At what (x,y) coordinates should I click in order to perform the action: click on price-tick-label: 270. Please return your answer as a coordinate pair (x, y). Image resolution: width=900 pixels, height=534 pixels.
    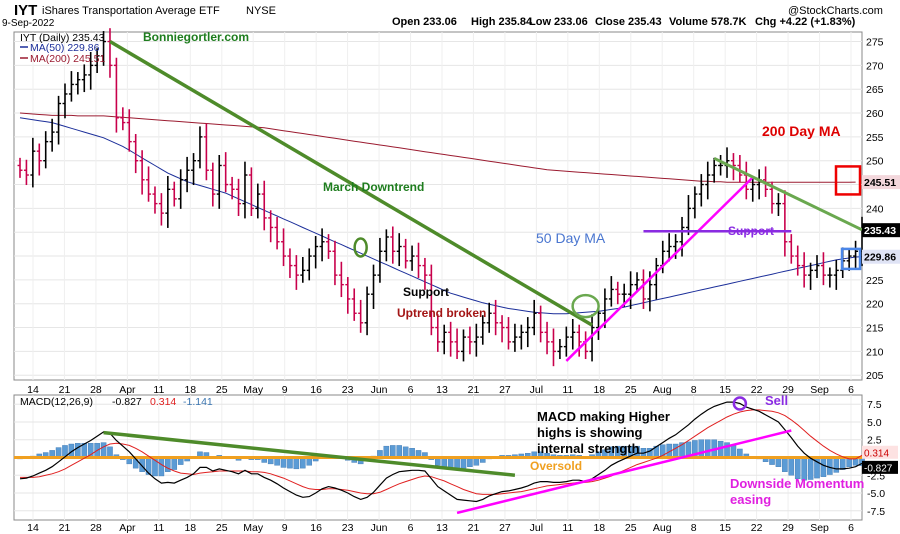
    Looking at the image, I should click on (875, 66).